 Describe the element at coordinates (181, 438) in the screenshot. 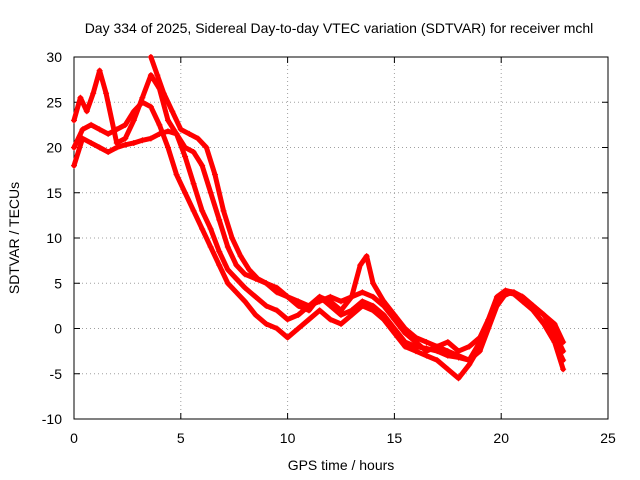

I see `x-tick-label: 5` at that location.